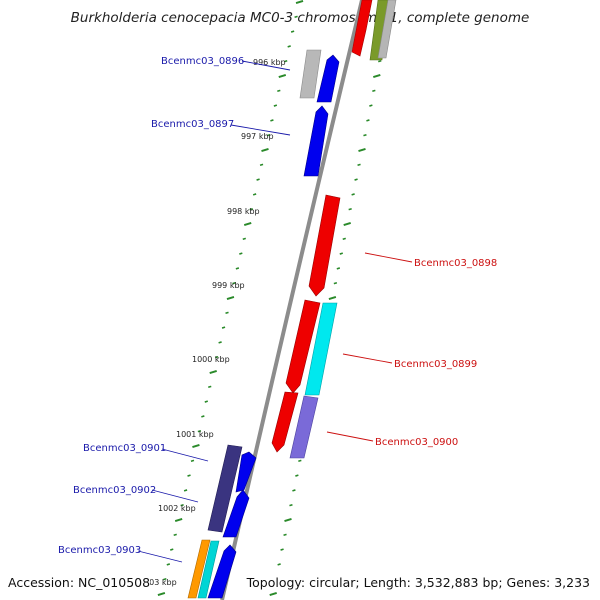 This screenshot has height=600, width=600. What do you see at coordinates (303, 346) in the screenshot?
I see `gene-0899-red` at bounding box center [303, 346].